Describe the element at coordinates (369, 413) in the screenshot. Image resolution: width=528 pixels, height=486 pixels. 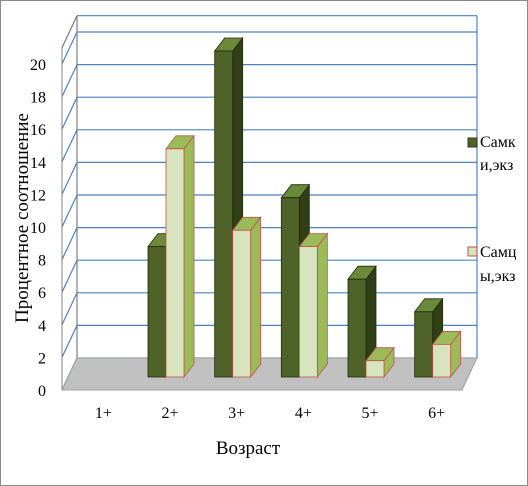
I see `x-tick-label: 5+` at that location.